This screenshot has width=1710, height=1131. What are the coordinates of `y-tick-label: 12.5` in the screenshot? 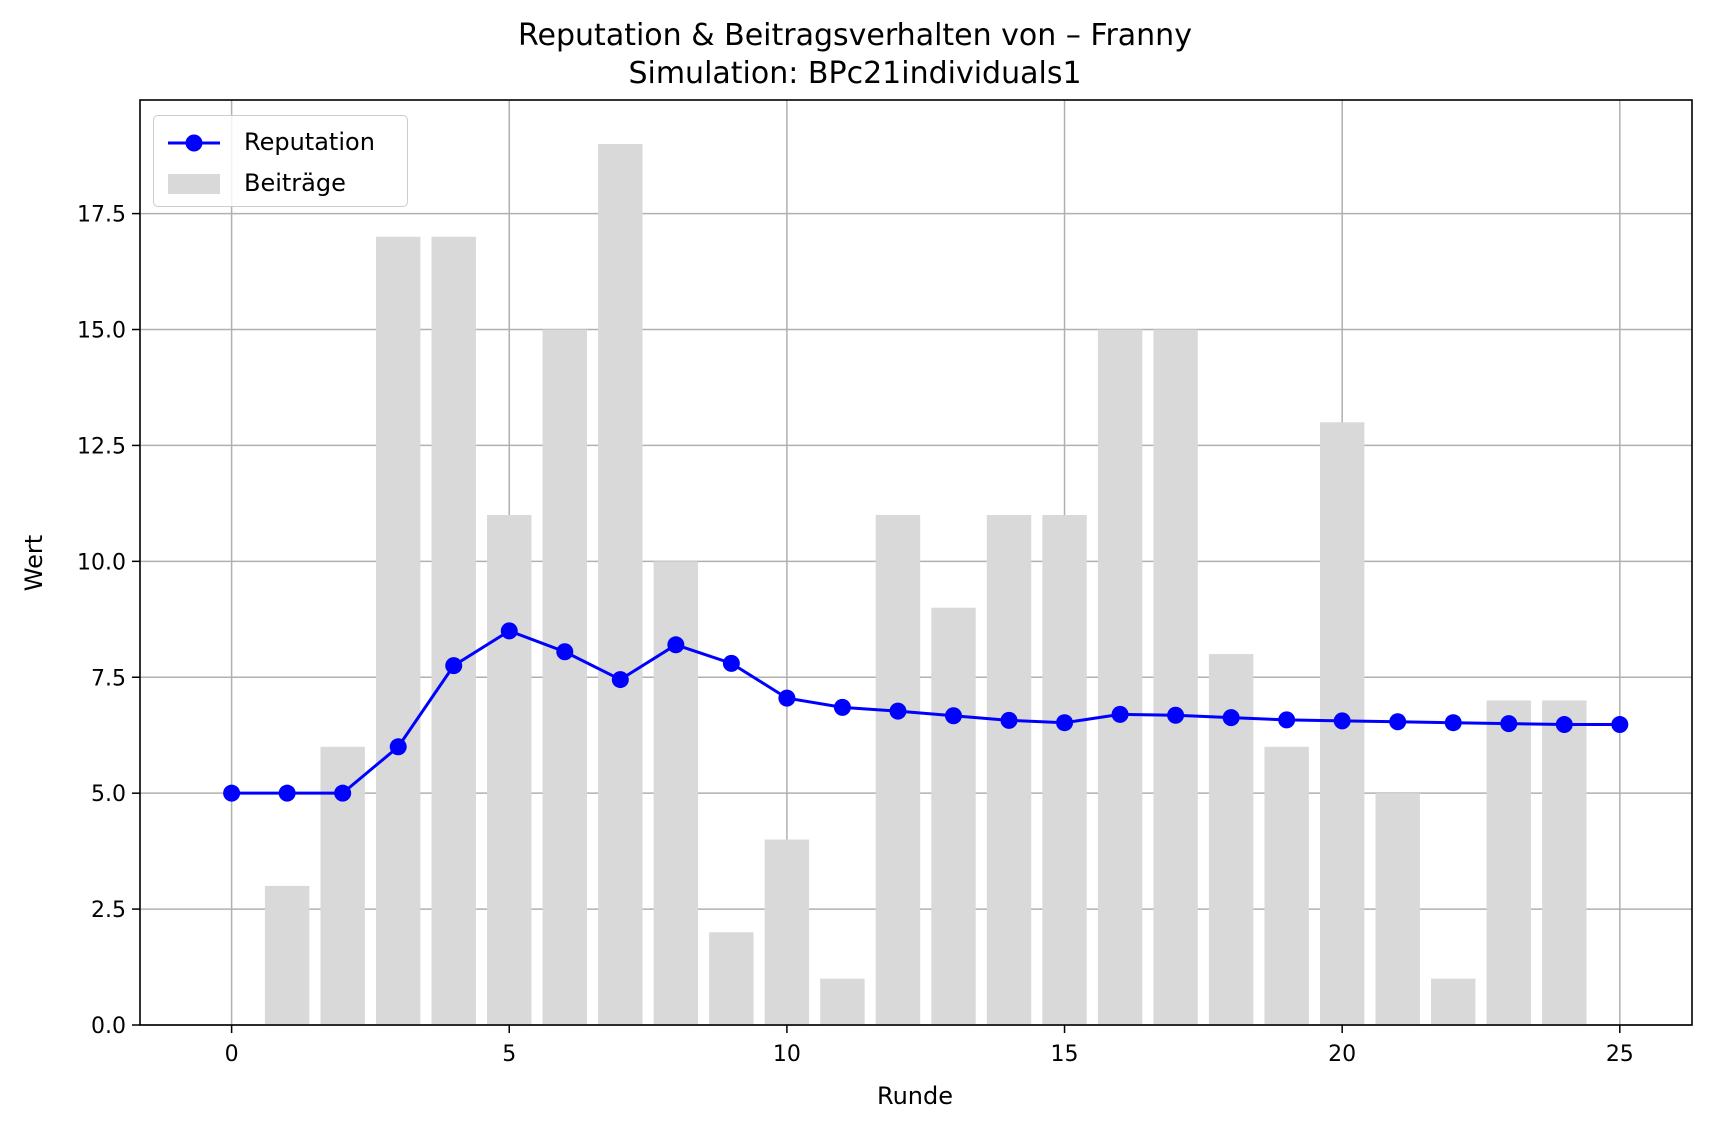 It's located at (101, 446).